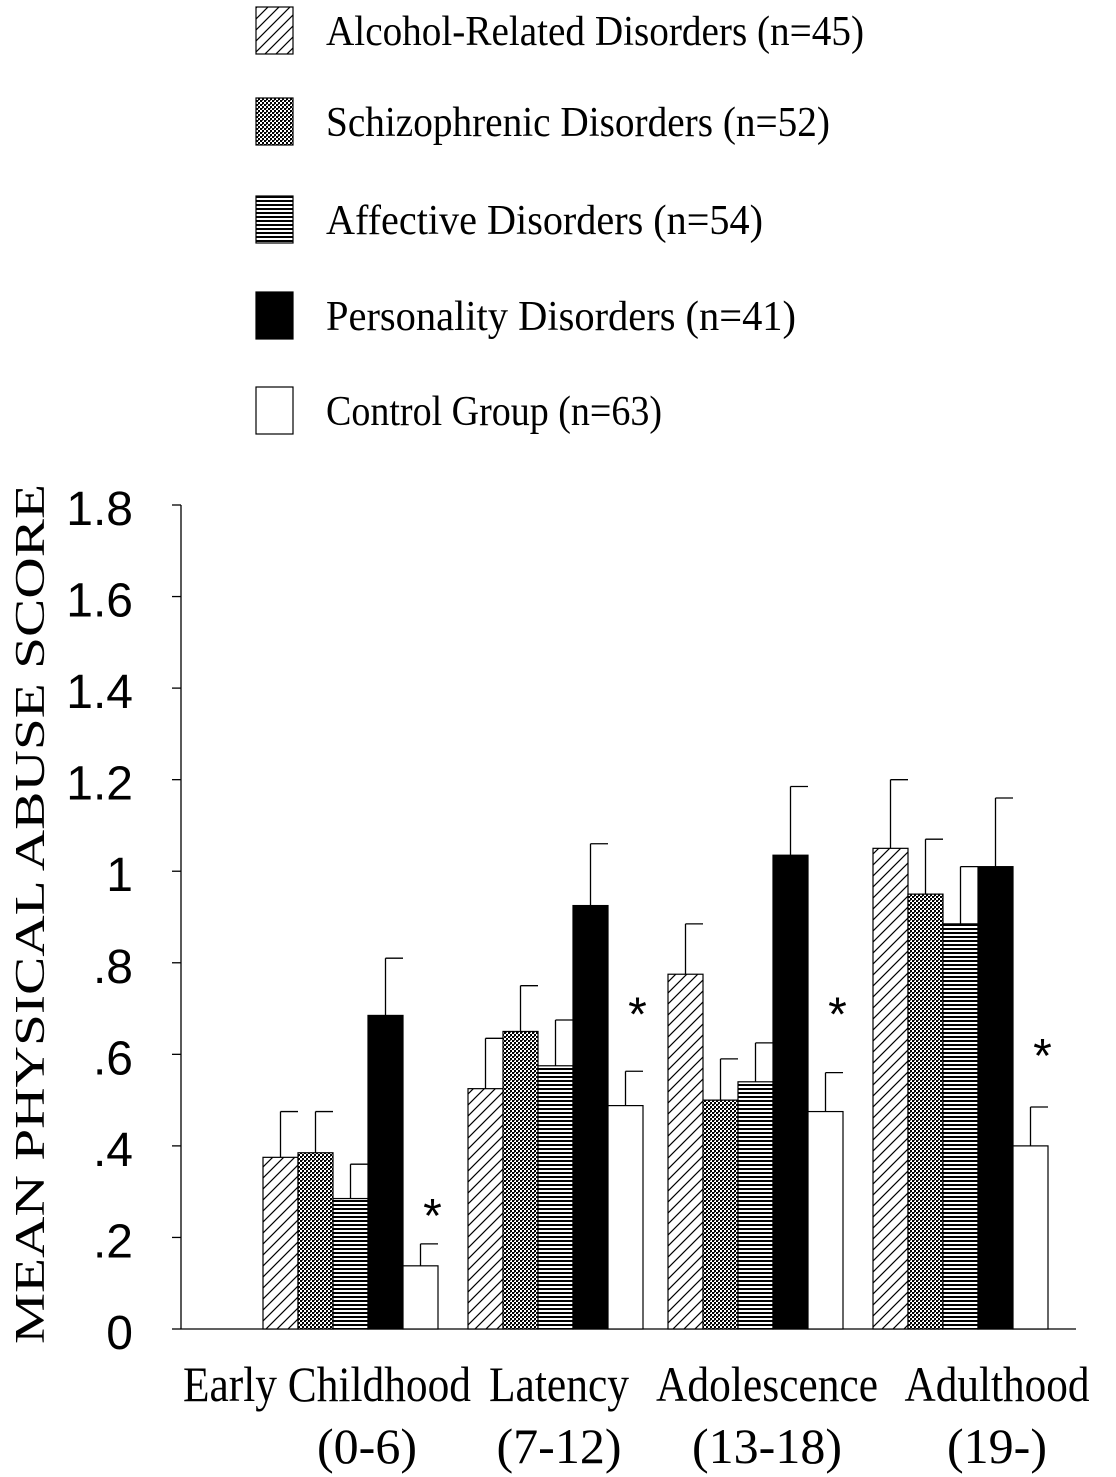  I want to click on y-tick-label: .4, so click(113, 1150).